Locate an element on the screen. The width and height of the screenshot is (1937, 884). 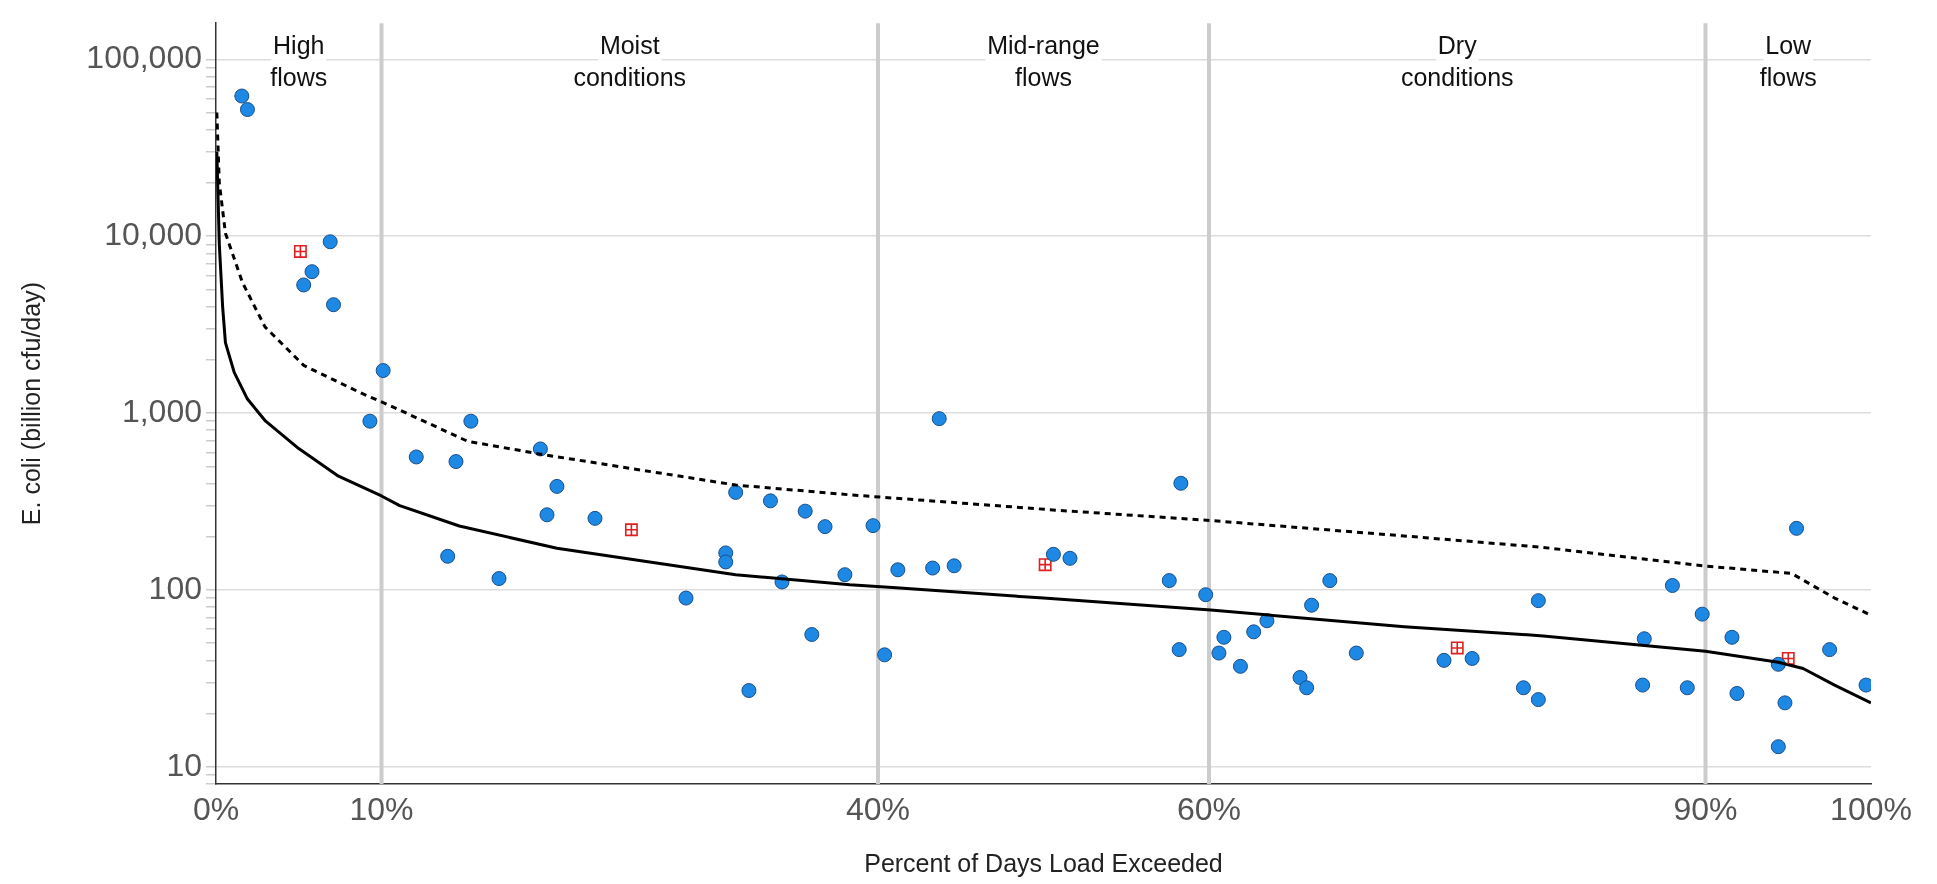
y-tick-label: 10 is located at coordinates (184, 764).